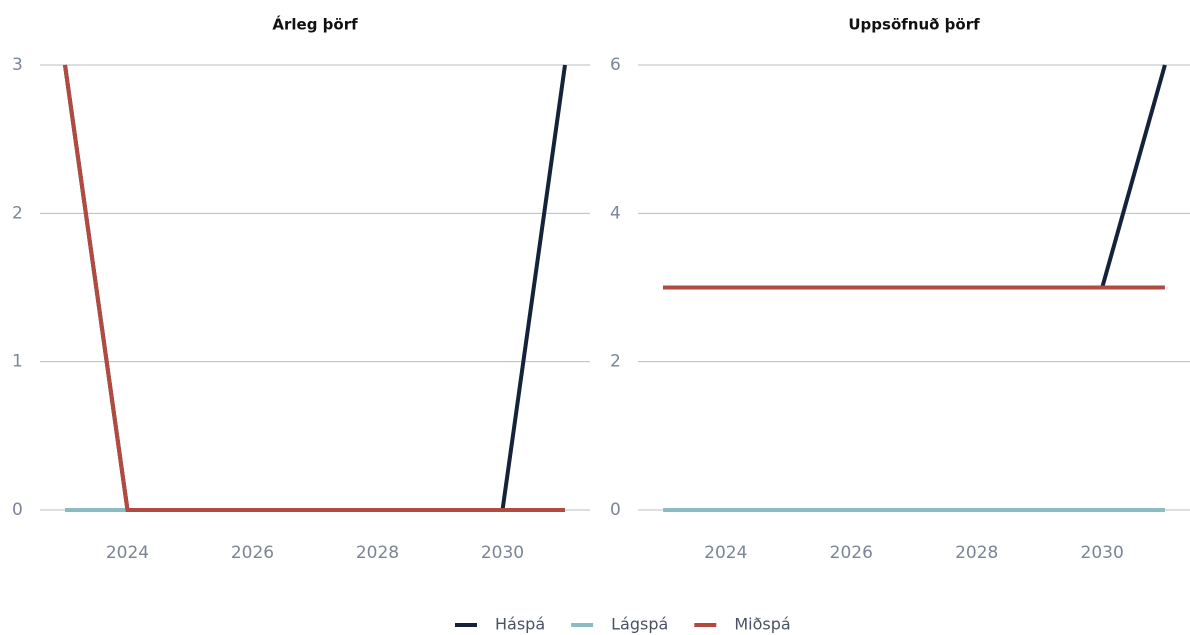  What do you see at coordinates (315, 24) in the screenshot?
I see `chart-title: Árleg þörf` at bounding box center [315, 24].